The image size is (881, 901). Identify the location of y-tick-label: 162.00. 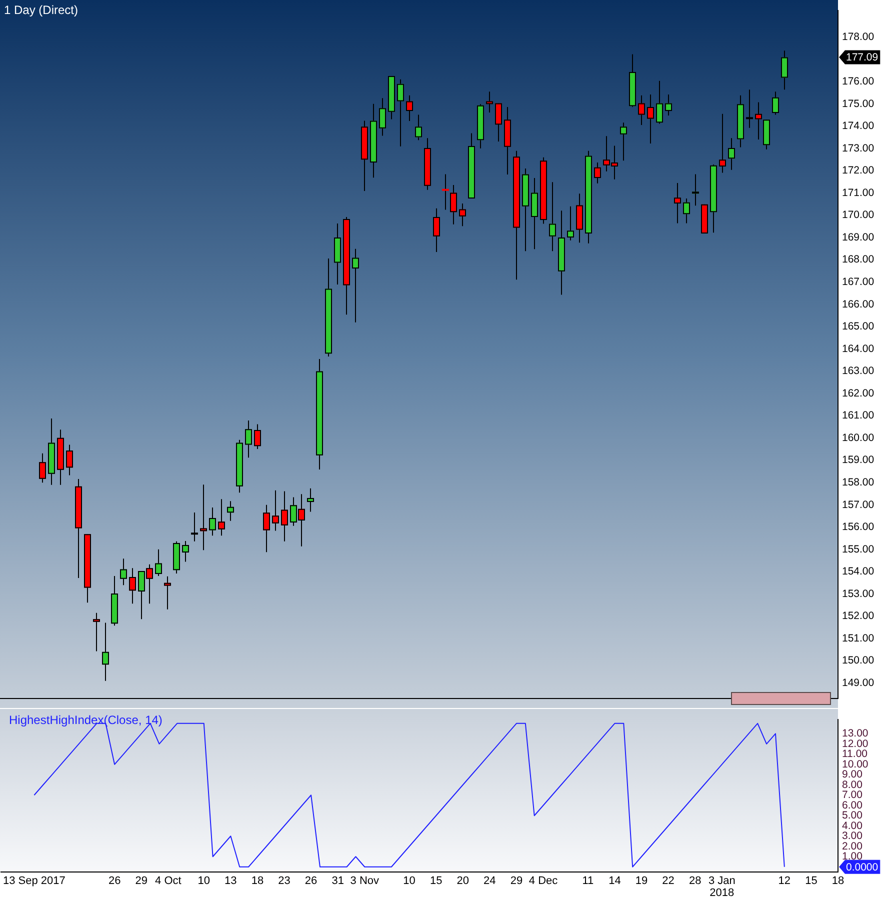
(858, 393).